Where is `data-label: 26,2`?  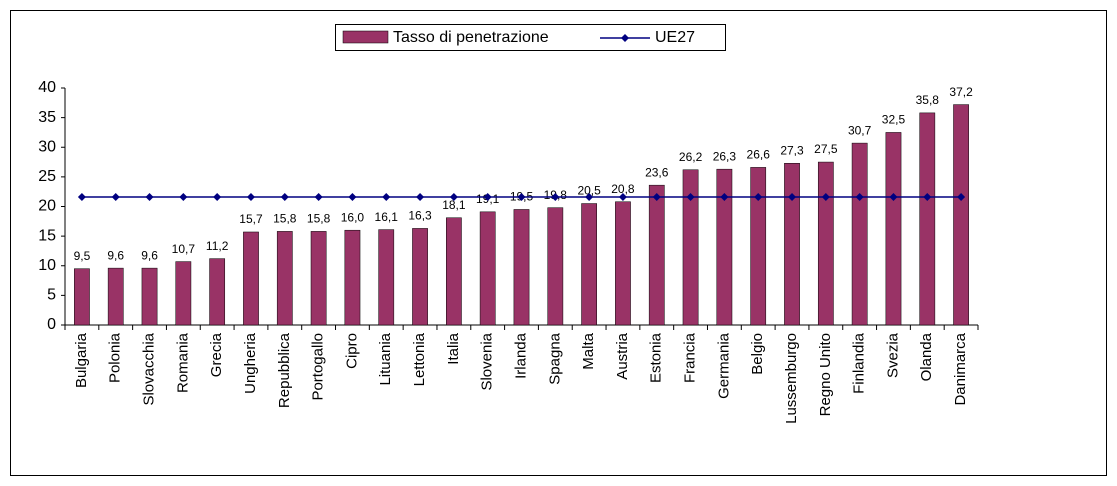 data-label: 26,2 is located at coordinates (691, 157).